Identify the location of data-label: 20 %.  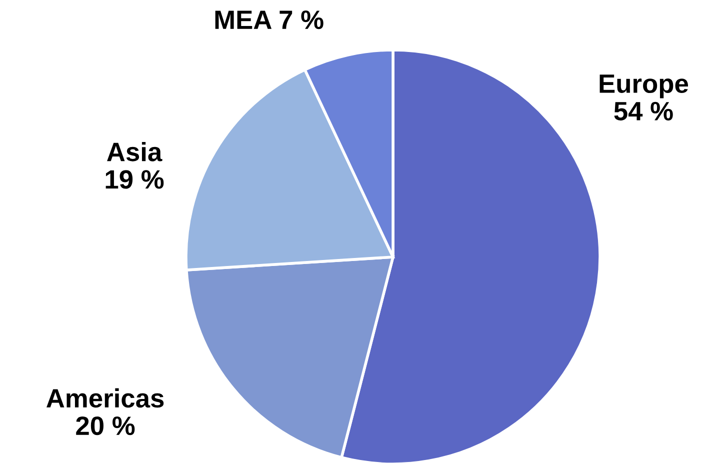
(105, 426).